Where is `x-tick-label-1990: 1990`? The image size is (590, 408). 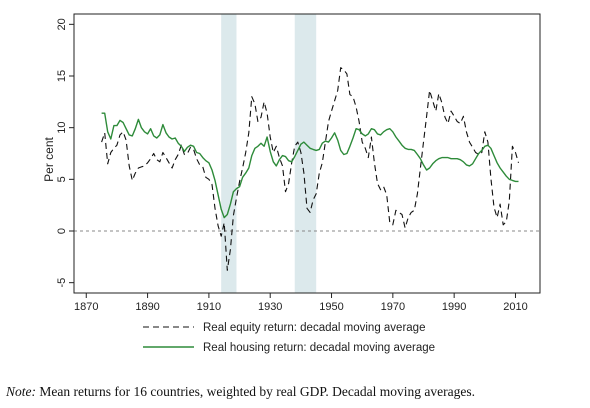 x-tick-label-1990: 1990 is located at coordinates (454, 307).